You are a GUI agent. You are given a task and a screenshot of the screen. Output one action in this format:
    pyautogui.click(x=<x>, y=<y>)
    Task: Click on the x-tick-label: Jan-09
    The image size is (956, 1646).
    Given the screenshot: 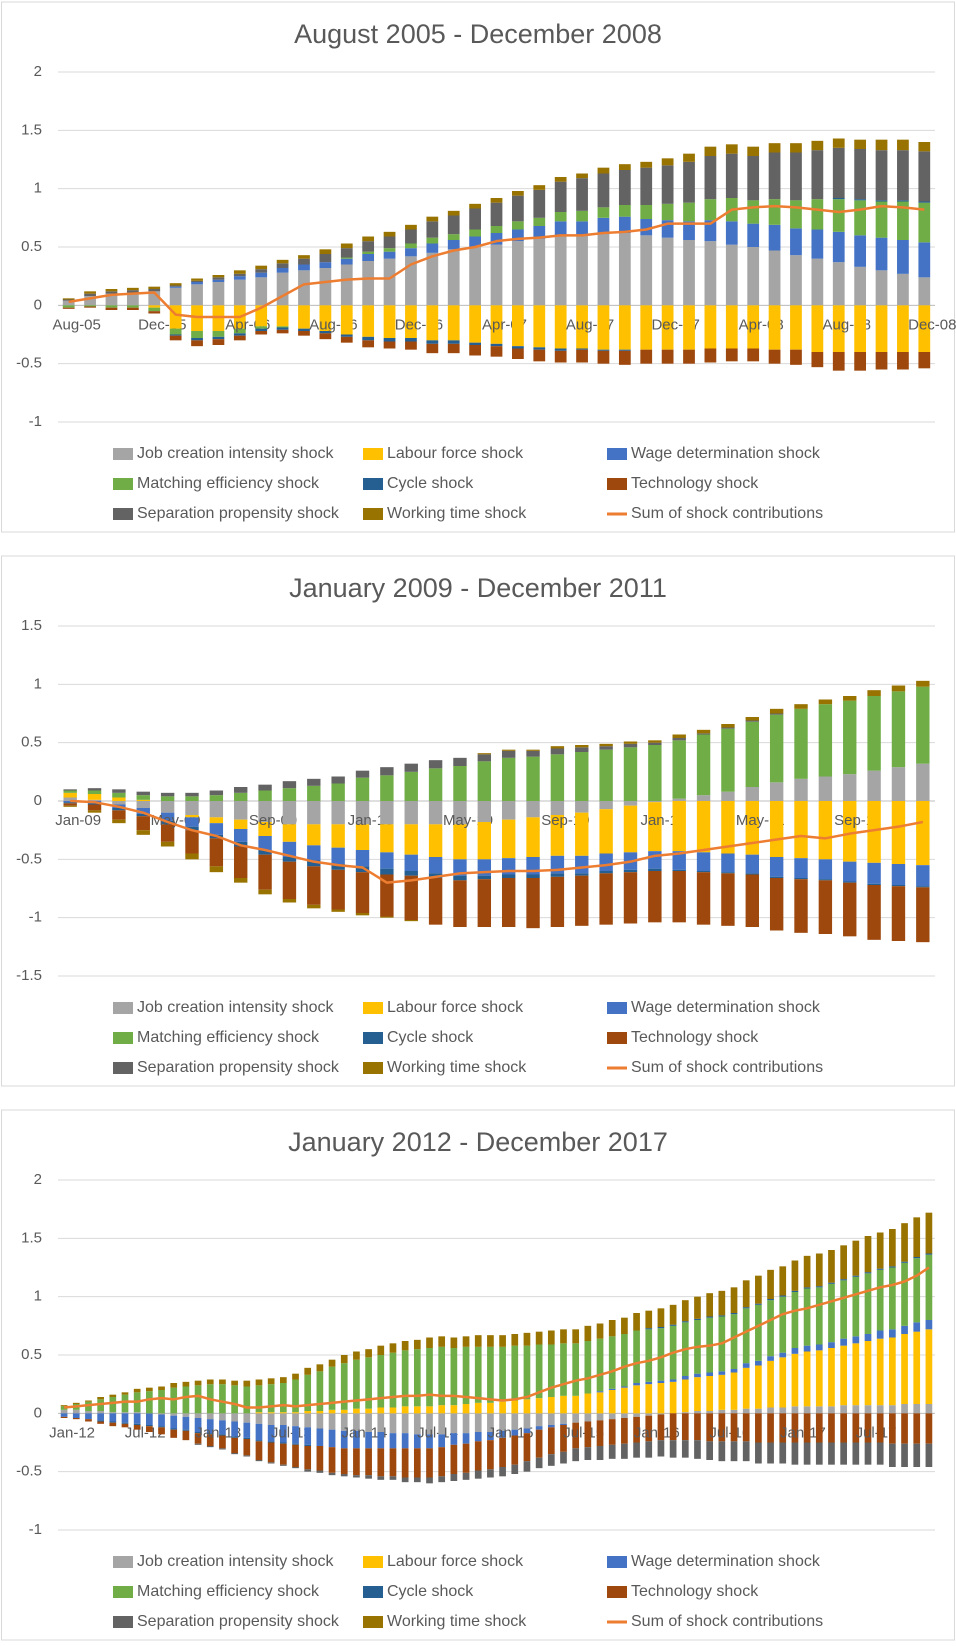 What is the action you would take?
    pyautogui.click(x=78, y=820)
    